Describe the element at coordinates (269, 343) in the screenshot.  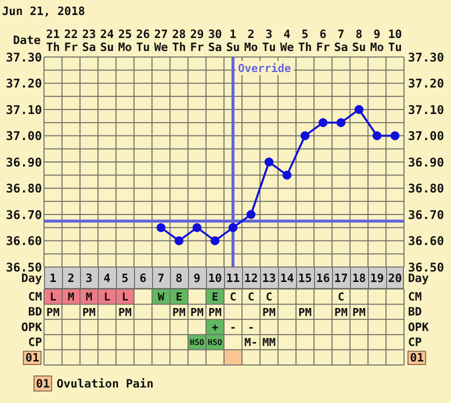
I see `text: MM` at that location.